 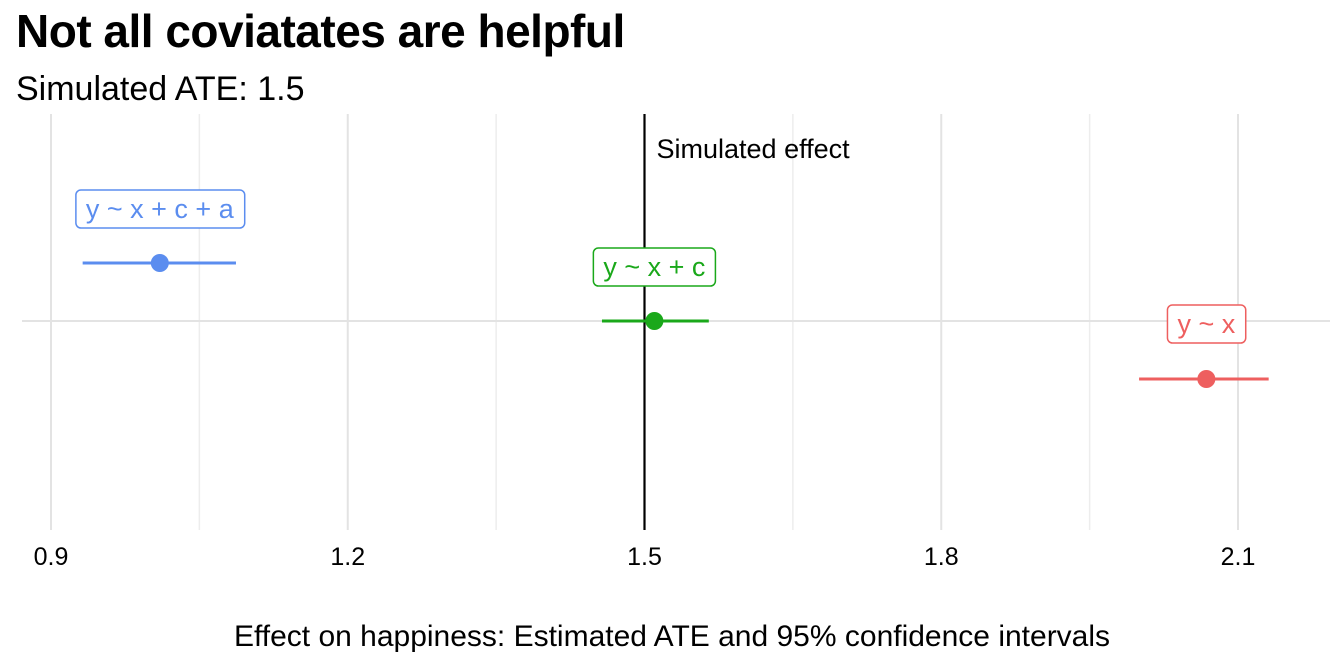 I want to click on series-label-text: y ~ x, so click(x=1206, y=324).